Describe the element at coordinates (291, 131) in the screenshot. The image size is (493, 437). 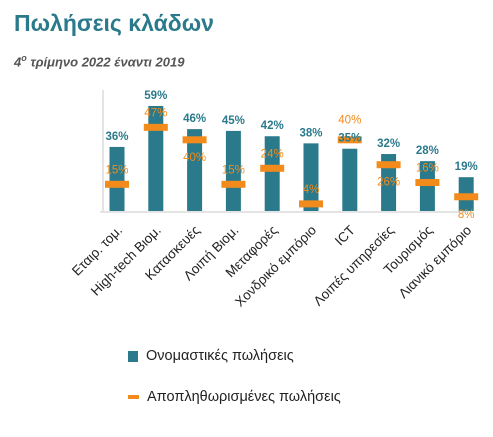
I see `nominal-value-labels: 36% 59% 46% 45% 42% 38% 35% 32% 28% 19%` at that location.